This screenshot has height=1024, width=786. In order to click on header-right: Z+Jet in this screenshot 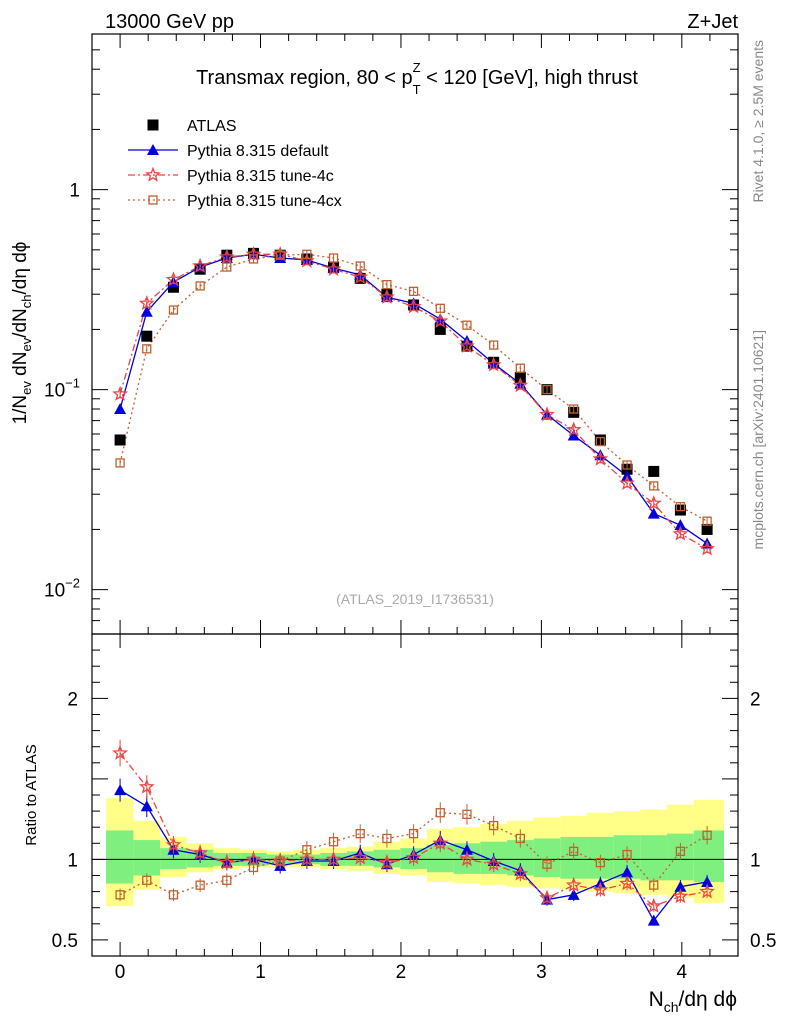, I will do `click(712, 22)`.